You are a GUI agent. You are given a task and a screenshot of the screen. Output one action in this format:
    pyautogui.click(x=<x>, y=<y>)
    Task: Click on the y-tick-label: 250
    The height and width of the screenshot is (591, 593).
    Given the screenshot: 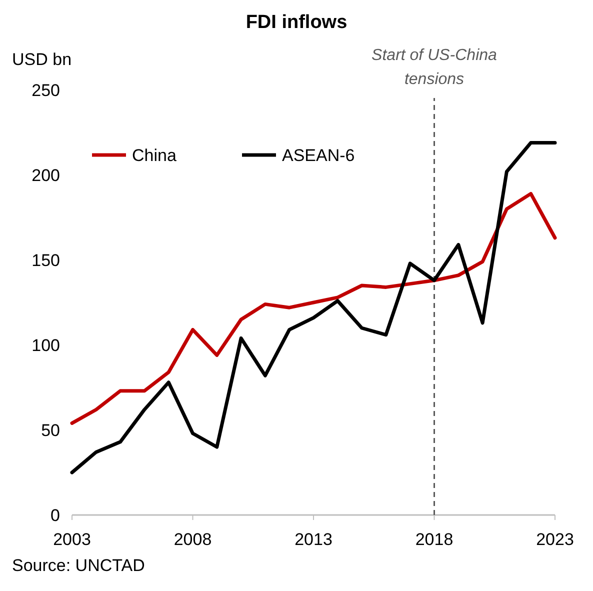 What is the action you would take?
    pyautogui.click(x=46, y=90)
    